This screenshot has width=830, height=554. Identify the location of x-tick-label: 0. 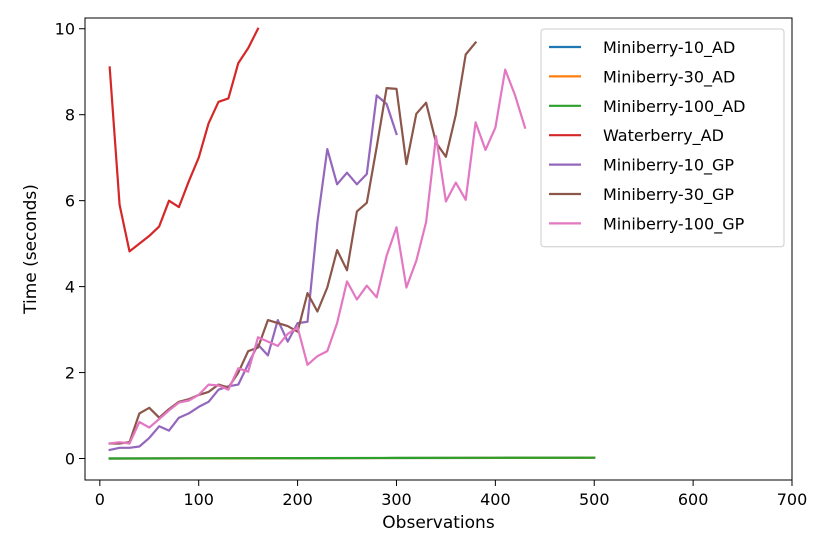
(100, 499).